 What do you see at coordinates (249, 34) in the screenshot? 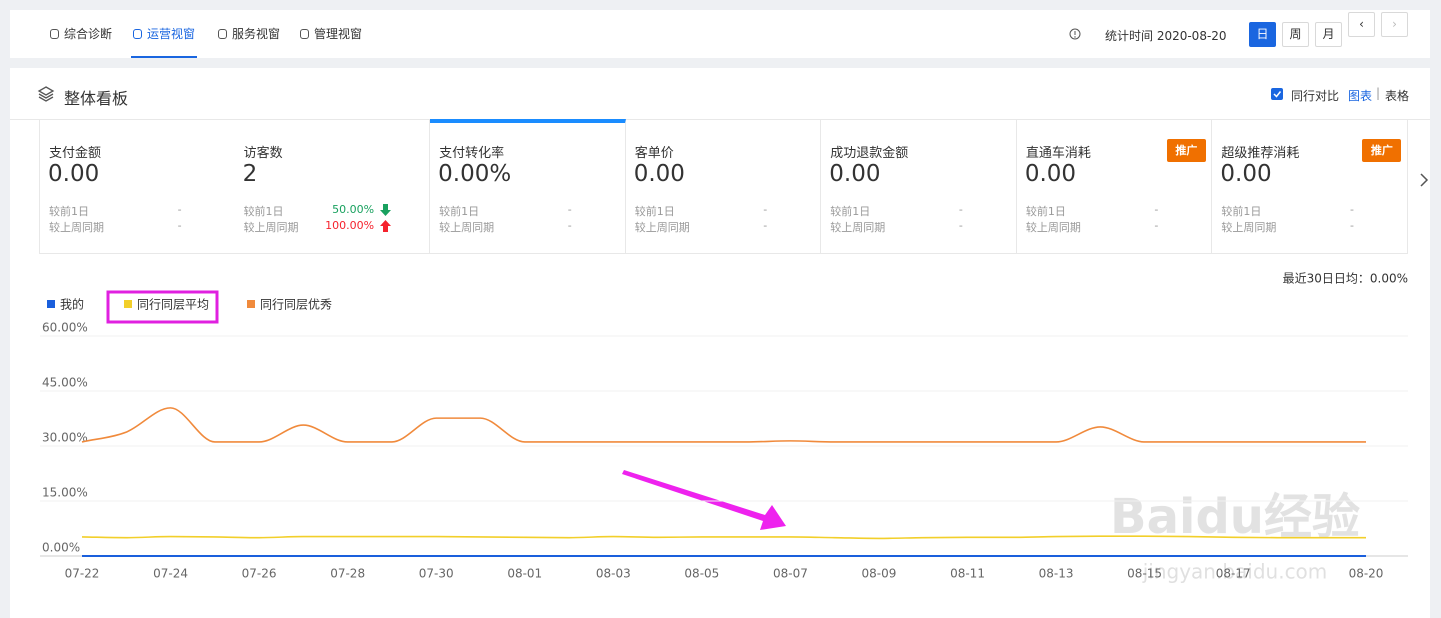
I see `nav-tab: 服务视窗` at bounding box center [249, 34].